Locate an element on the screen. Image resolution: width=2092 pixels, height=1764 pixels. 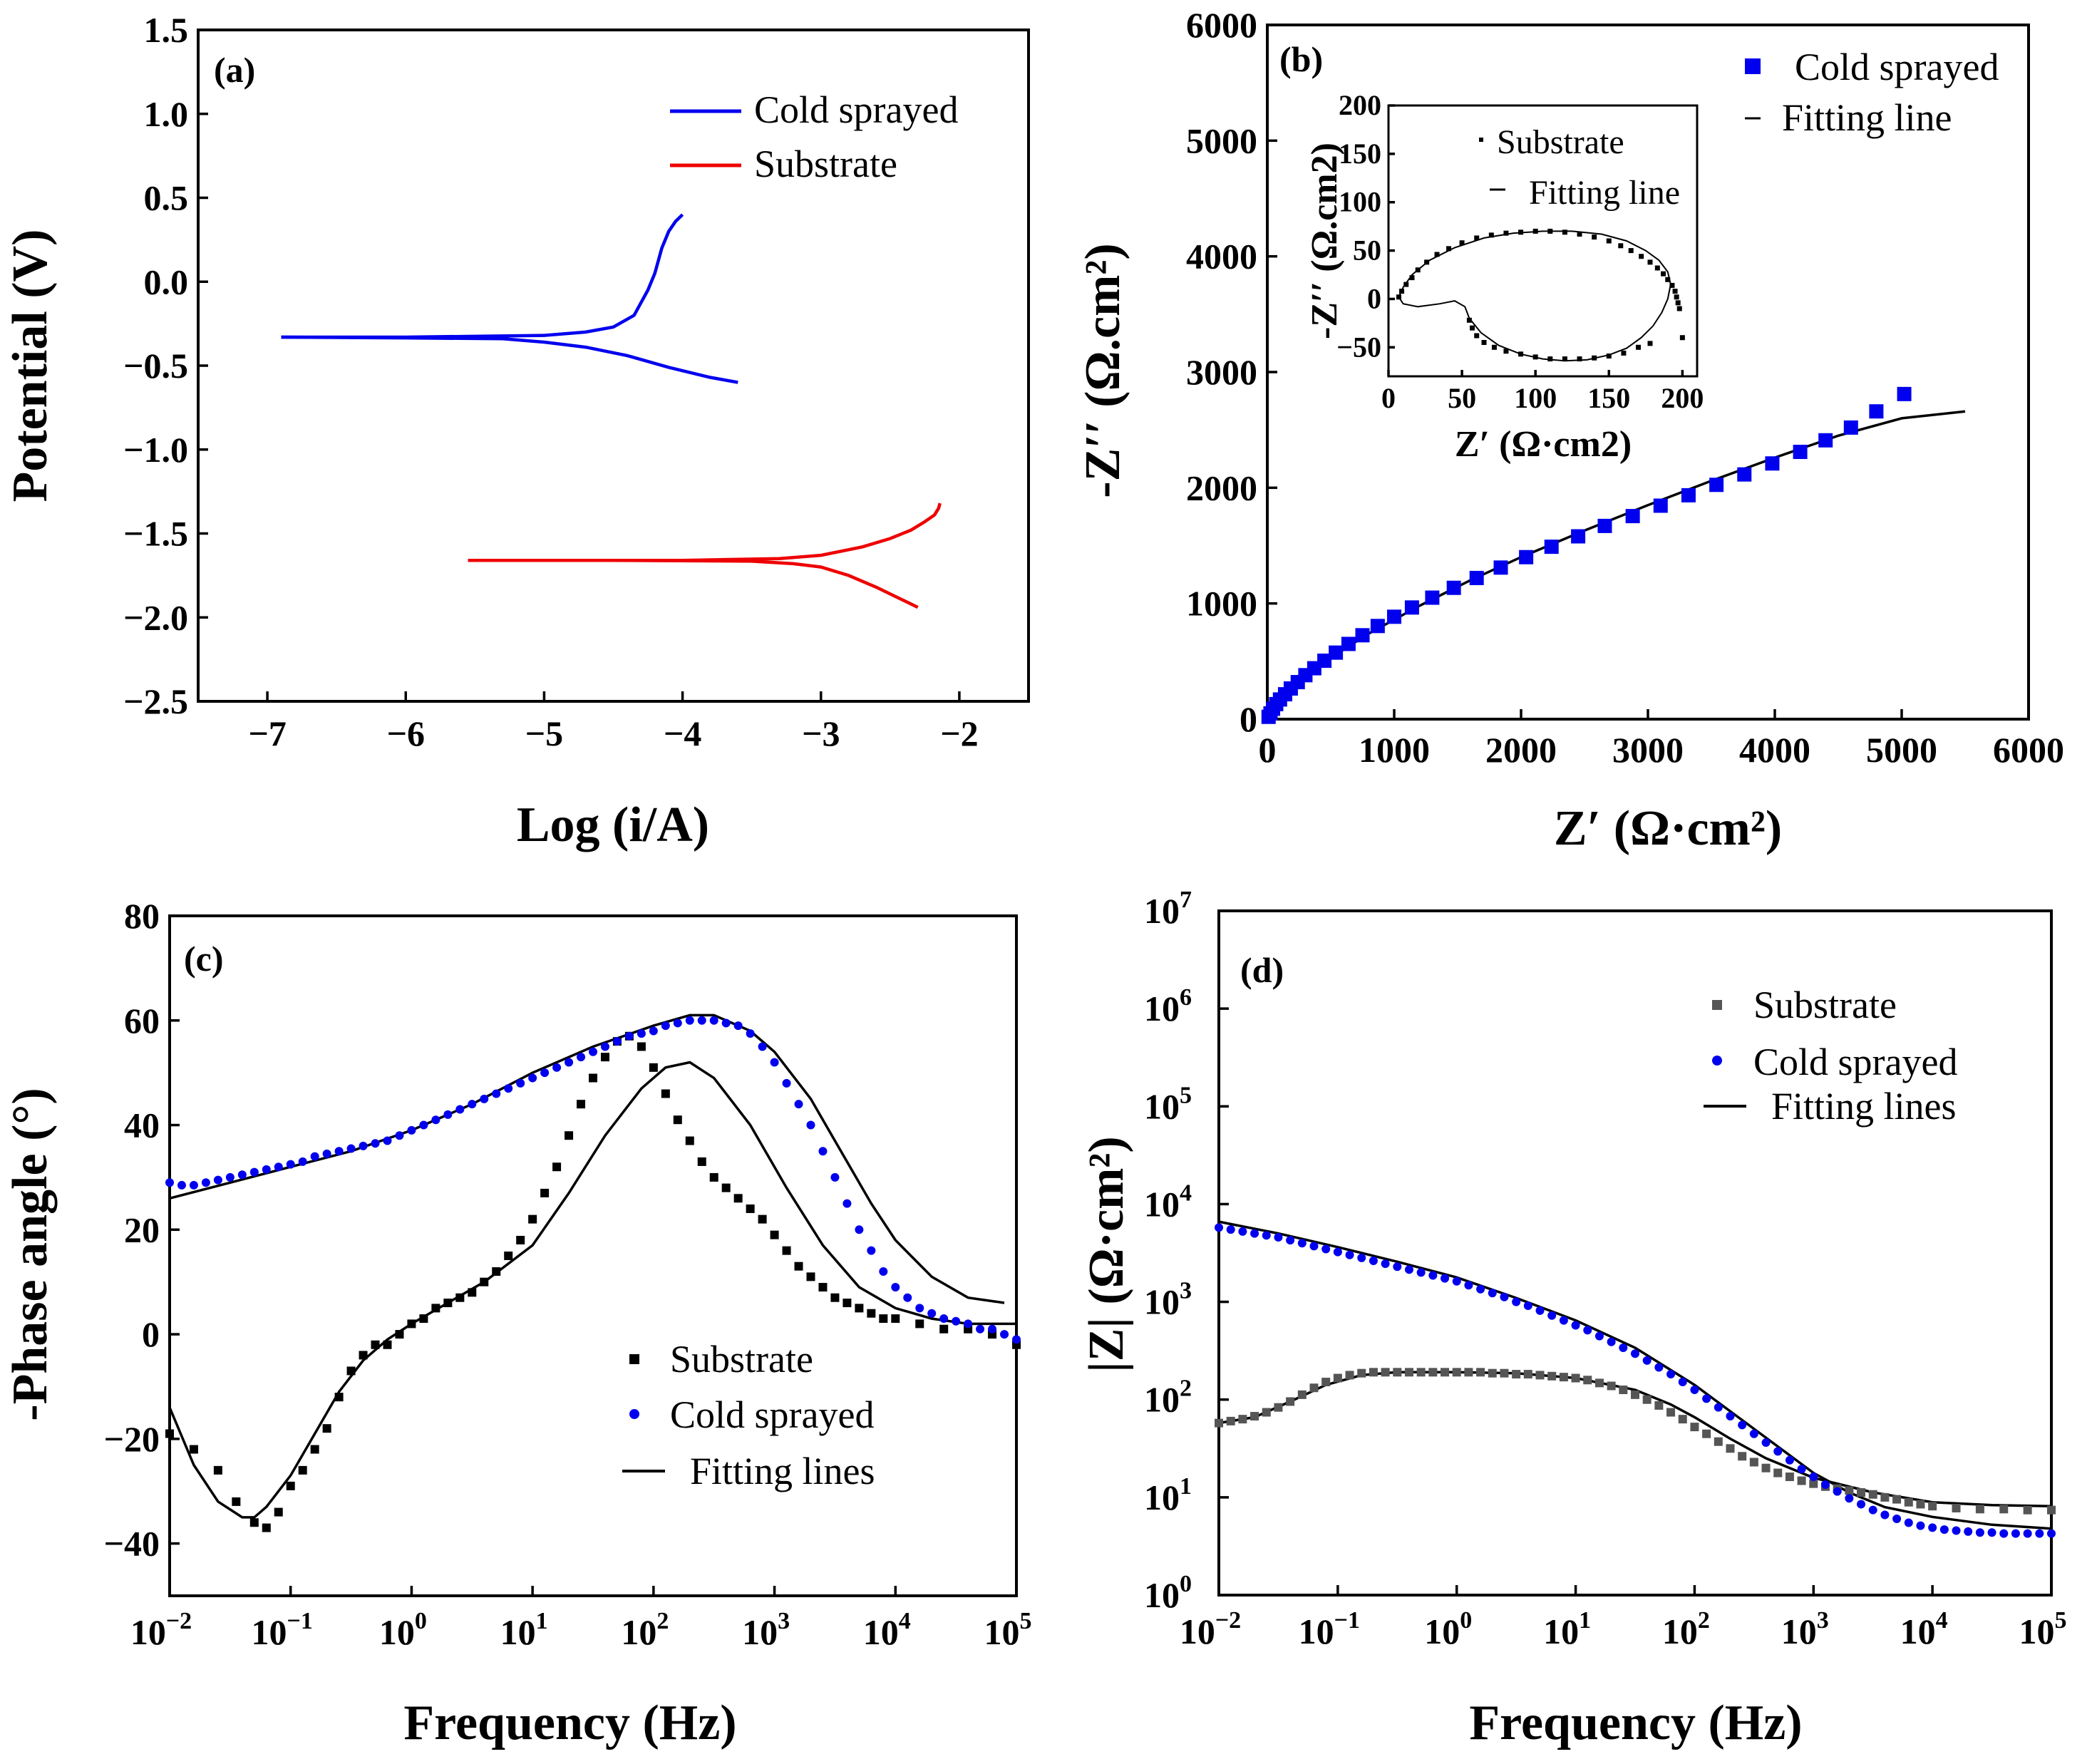
x-tick-label: −3 is located at coordinates (821, 733).